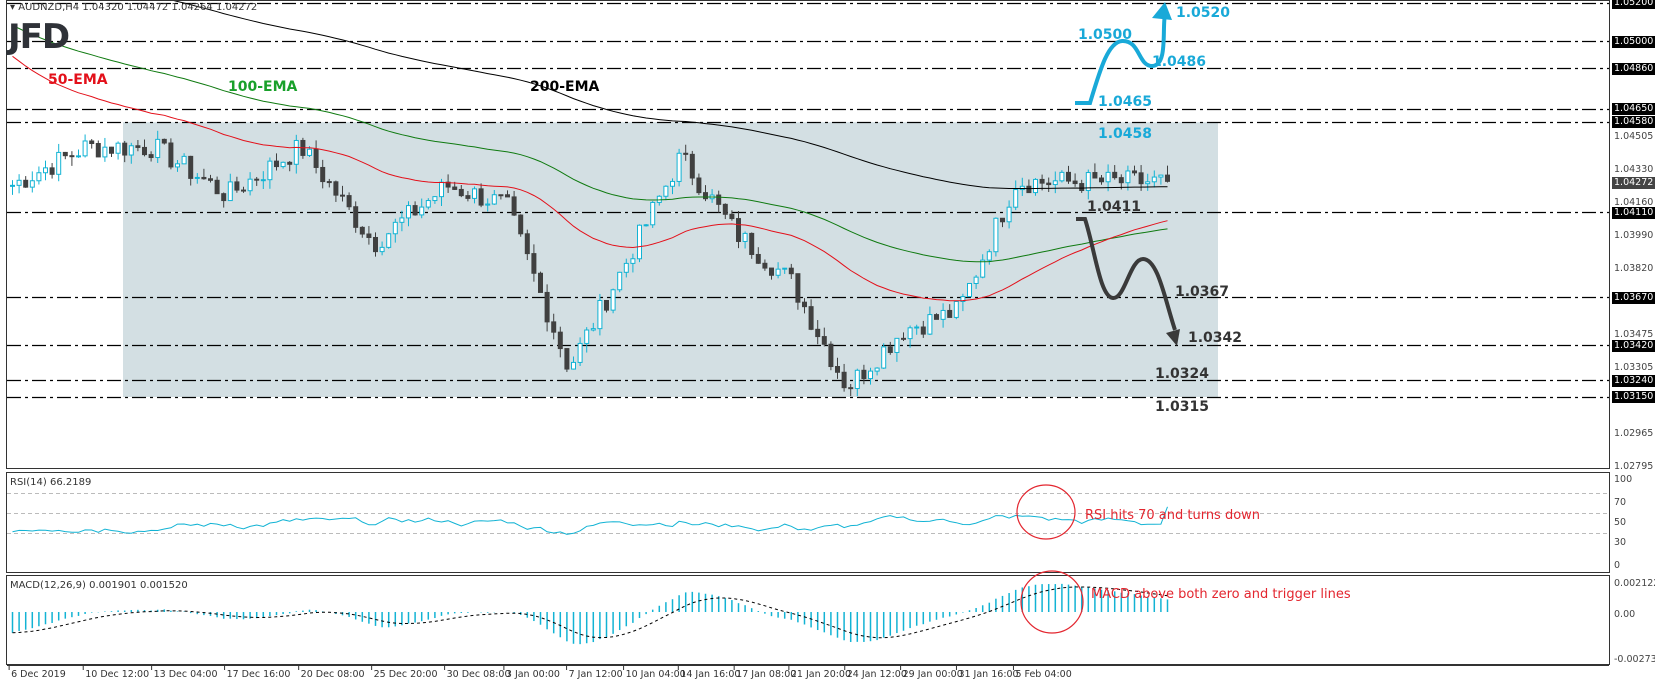  I want to click on time-label: 6 Dec 2019, so click(38, 674).